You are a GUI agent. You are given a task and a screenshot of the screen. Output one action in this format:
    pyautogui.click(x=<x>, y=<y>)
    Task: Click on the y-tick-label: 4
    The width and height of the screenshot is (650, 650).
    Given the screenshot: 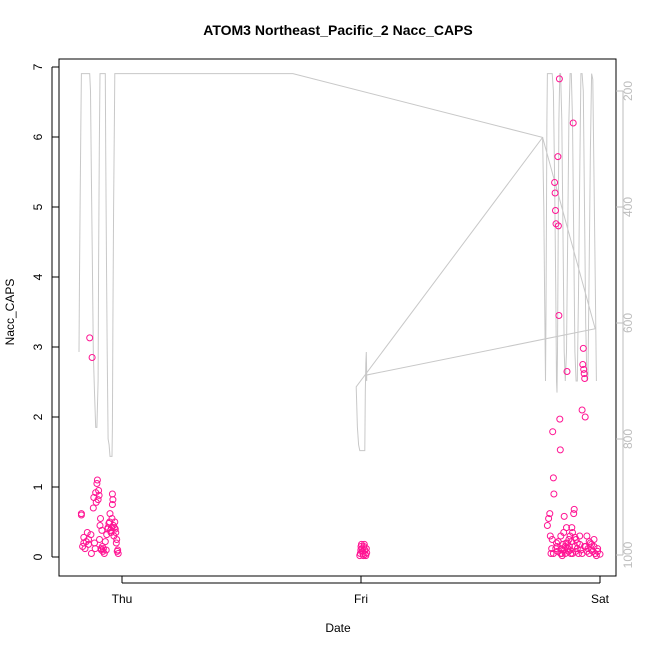 What is the action you would take?
    pyautogui.click(x=38, y=276)
    